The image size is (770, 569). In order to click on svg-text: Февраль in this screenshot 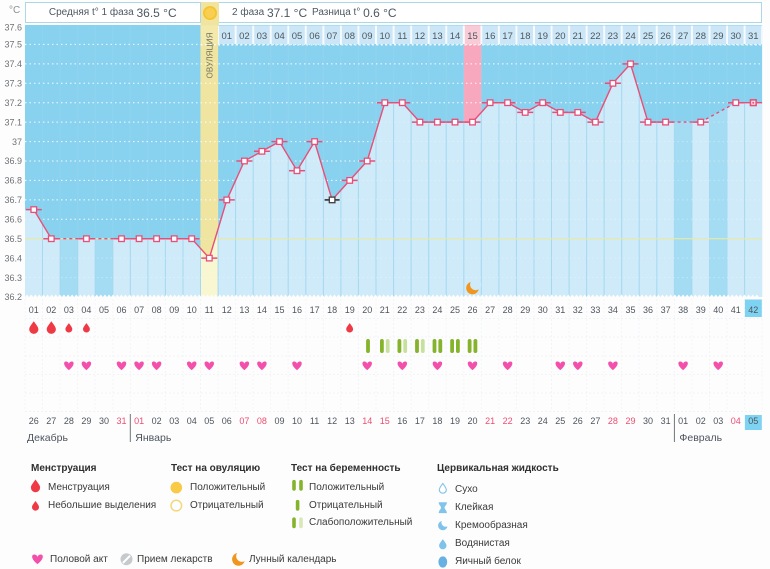, I will do `click(700, 438)`.